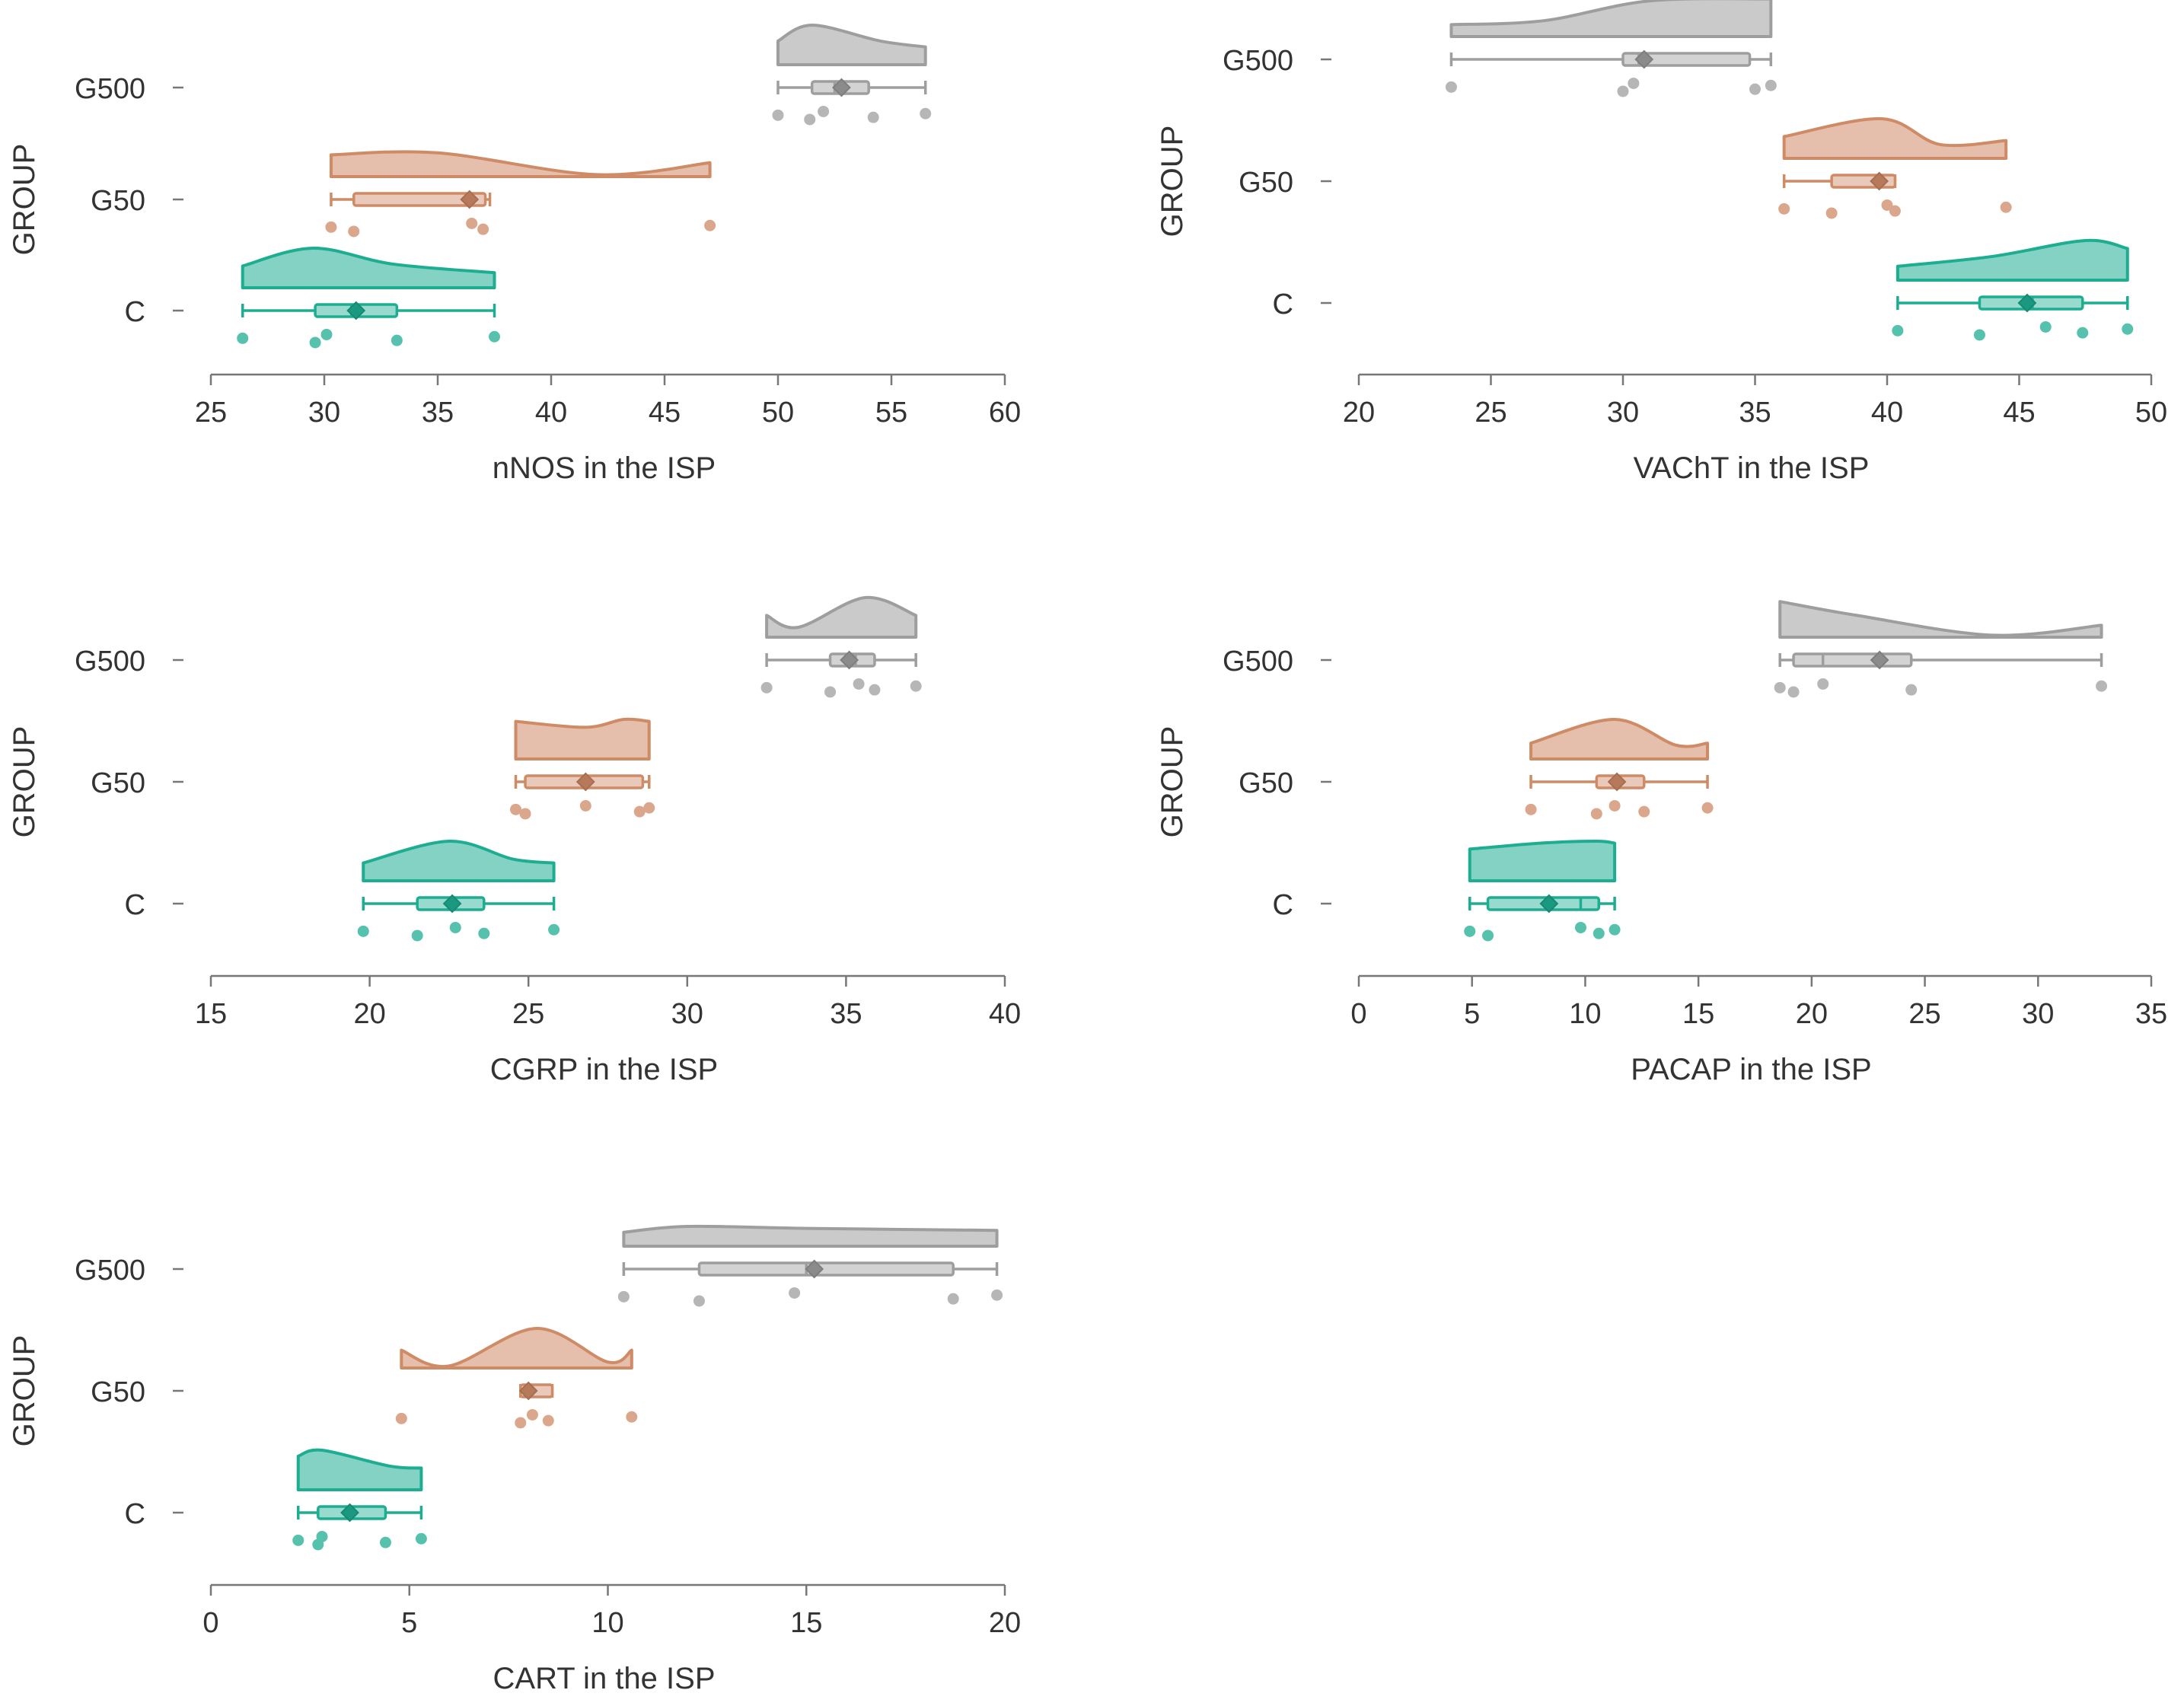 Image resolution: width=2184 pixels, height=1706 pixels. Describe the element at coordinates (1623, 413) in the screenshot. I see `x-tick-label: 30` at that location.